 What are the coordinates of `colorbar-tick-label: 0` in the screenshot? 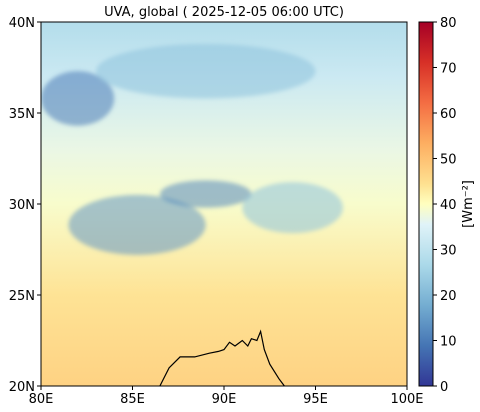 It's located at (444, 387).